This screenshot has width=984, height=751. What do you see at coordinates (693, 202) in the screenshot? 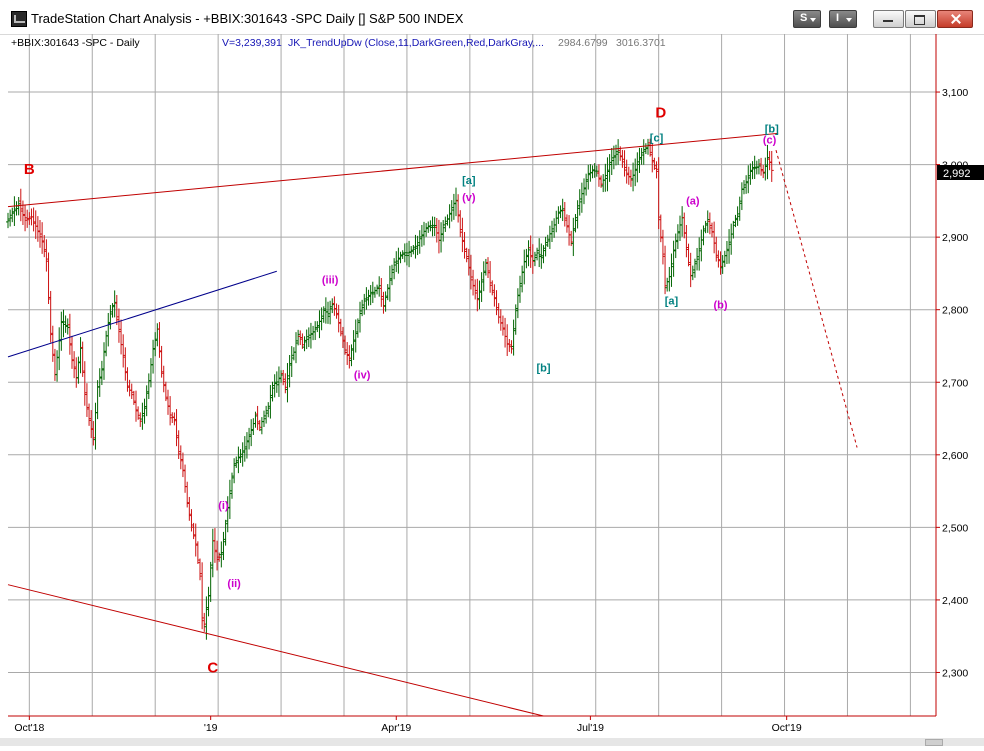
I see `wave-label: (a)` at bounding box center [693, 202].